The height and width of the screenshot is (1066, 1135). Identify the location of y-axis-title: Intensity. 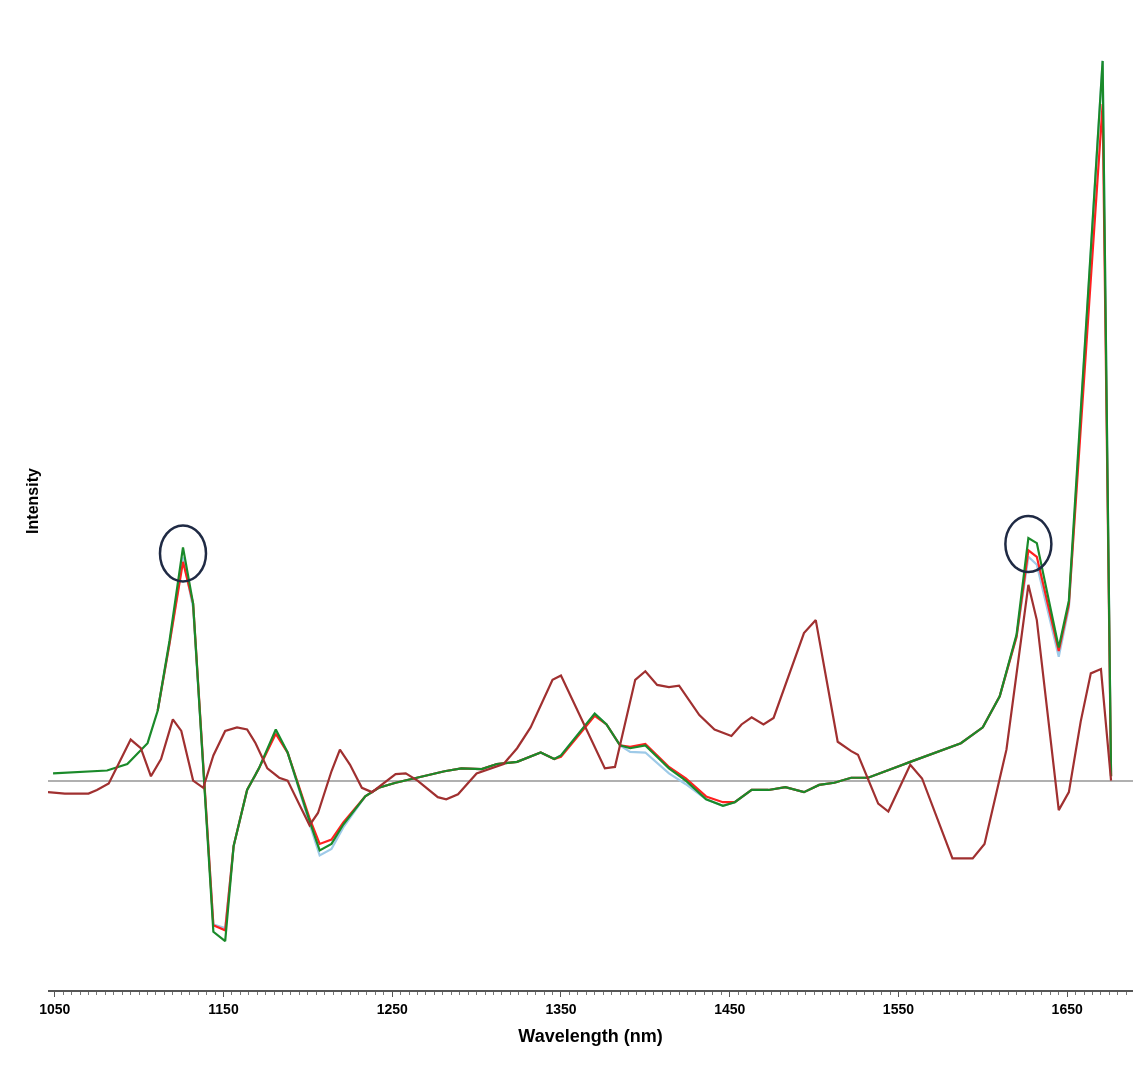
(32, 501).